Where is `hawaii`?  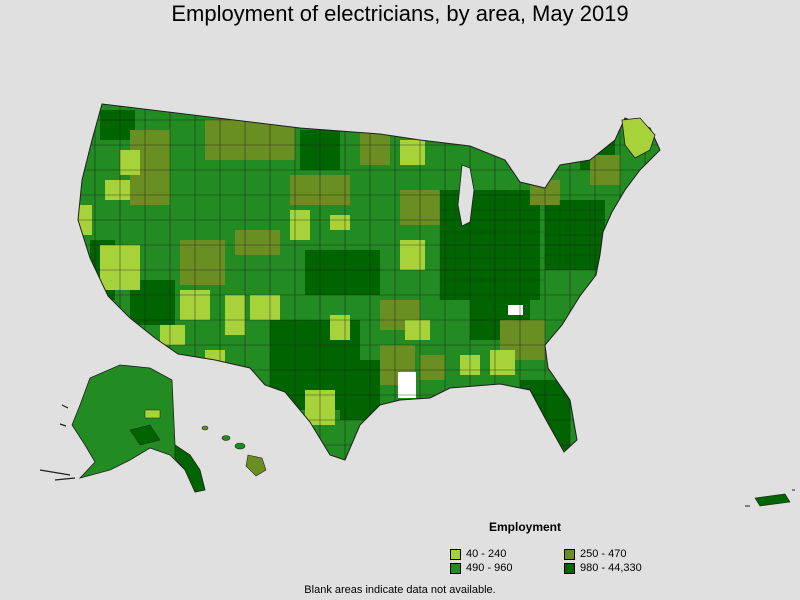 hawaii is located at coordinates (234, 451).